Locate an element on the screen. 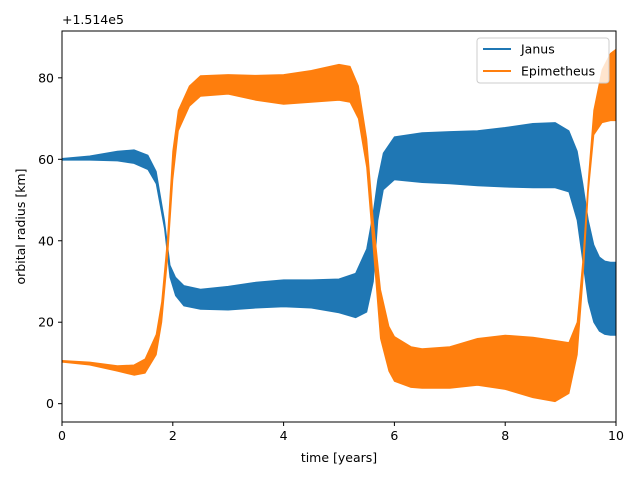 Image resolution: width=640 pixels, height=480 pixels. x-tick-label: 2 is located at coordinates (173, 435).